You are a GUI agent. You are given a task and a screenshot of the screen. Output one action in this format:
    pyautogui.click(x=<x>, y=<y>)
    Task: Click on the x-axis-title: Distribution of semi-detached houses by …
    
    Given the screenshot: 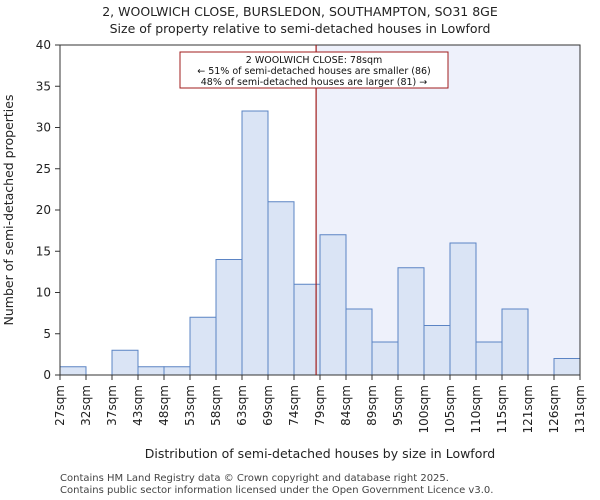 What is the action you would take?
    pyautogui.click(x=320, y=453)
    